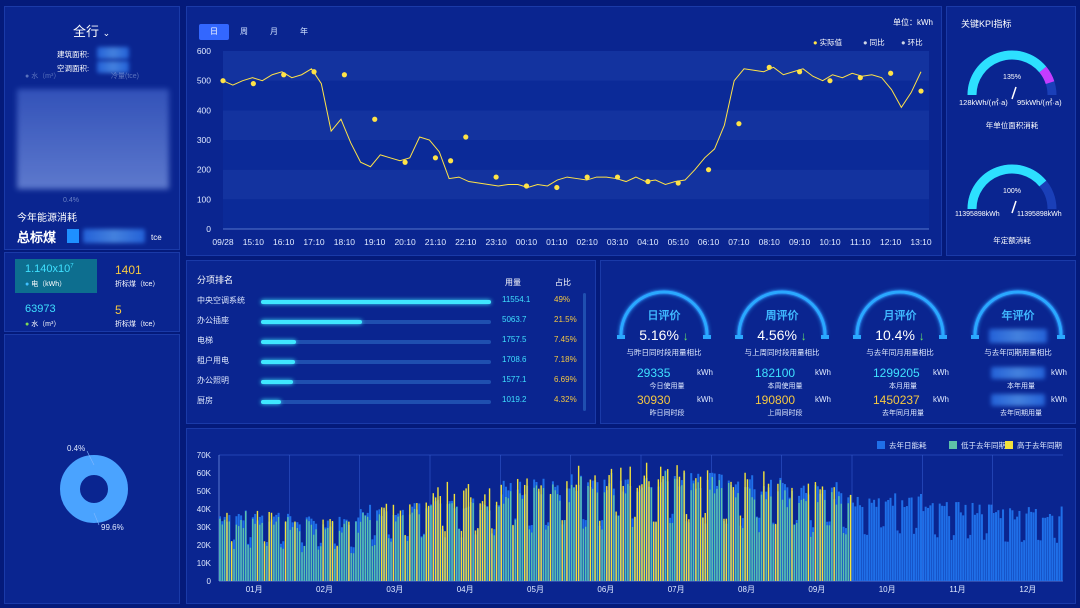  I want to click on kpi-gauge2-label: 年定额消耗, so click(1012, 240).